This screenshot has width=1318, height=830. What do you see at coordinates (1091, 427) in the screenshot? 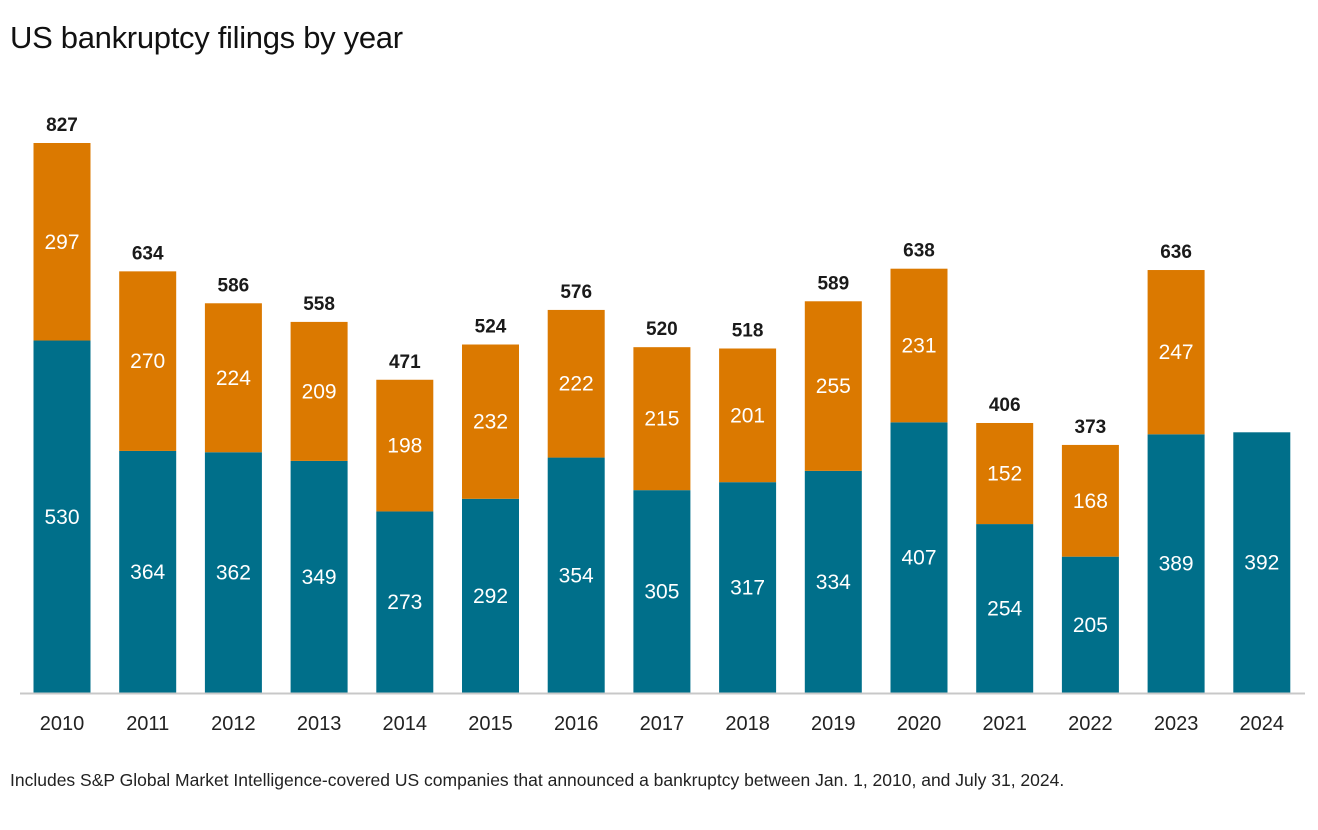
I see `total-label-2022: 373` at bounding box center [1091, 427].